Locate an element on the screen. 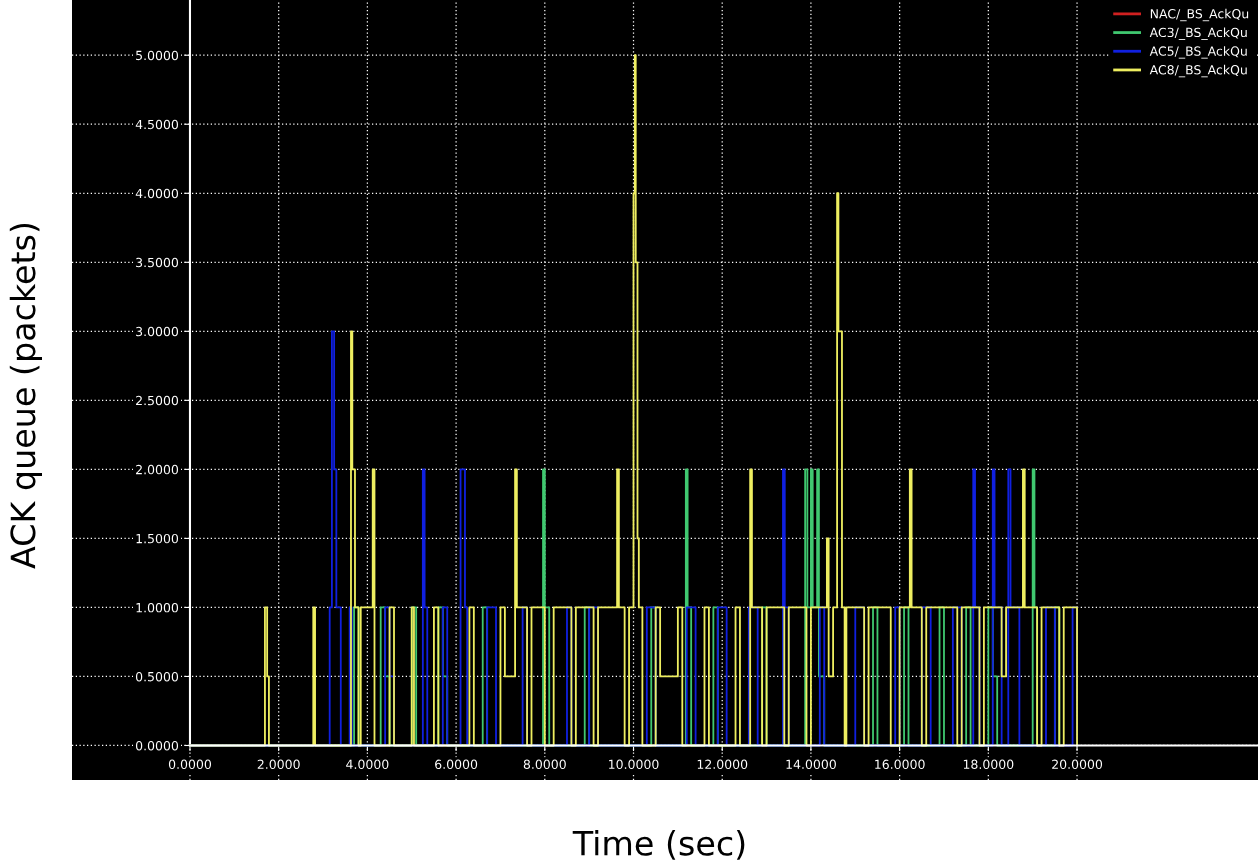  y-tick-label: 4.5000 is located at coordinates (157, 124).